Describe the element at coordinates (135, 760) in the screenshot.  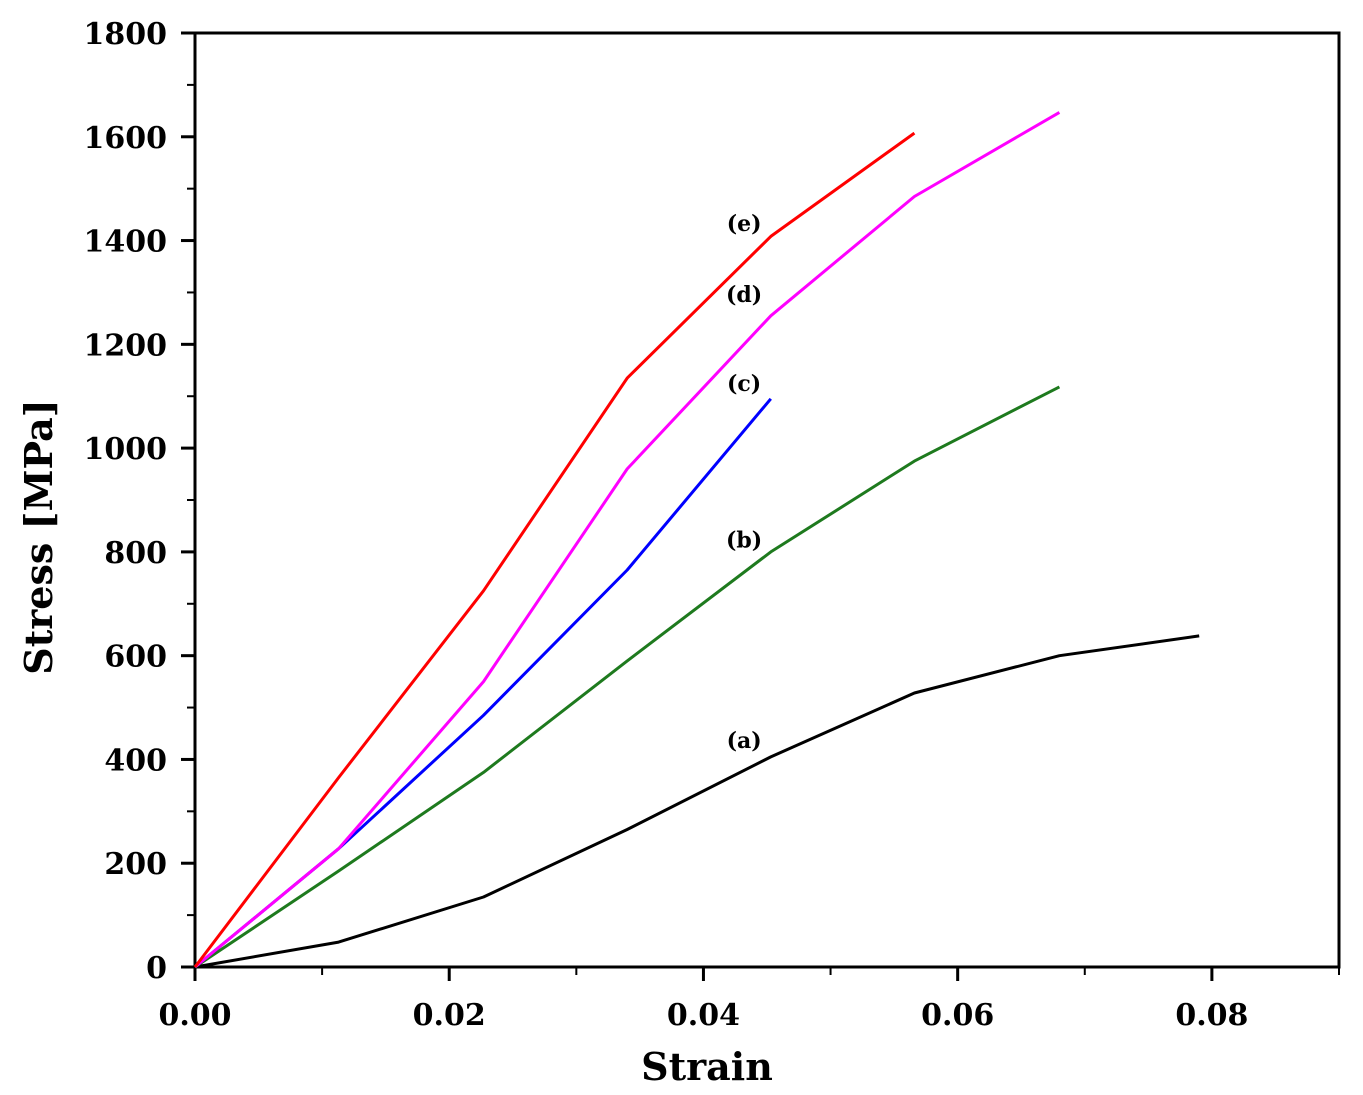
I see `y-tick-label: 400` at that location.